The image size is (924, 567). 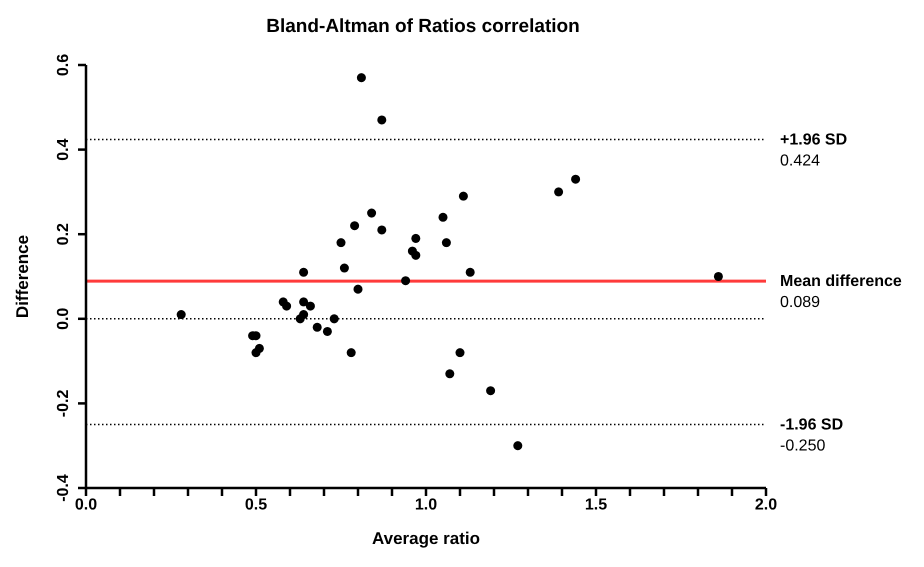 What do you see at coordinates (814, 150) in the screenshot?
I see `ref-line-label: +1.96 SD 0.424` at bounding box center [814, 150].